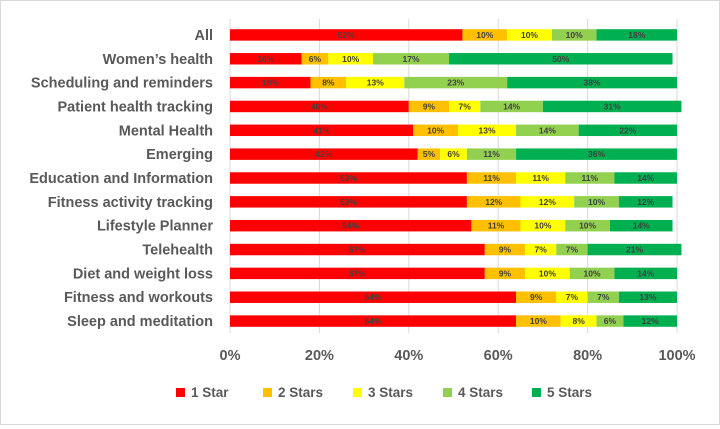 The image size is (720, 429). What do you see at coordinates (203, 36) in the screenshot?
I see `category-label: All` at bounding box center [203, 36].